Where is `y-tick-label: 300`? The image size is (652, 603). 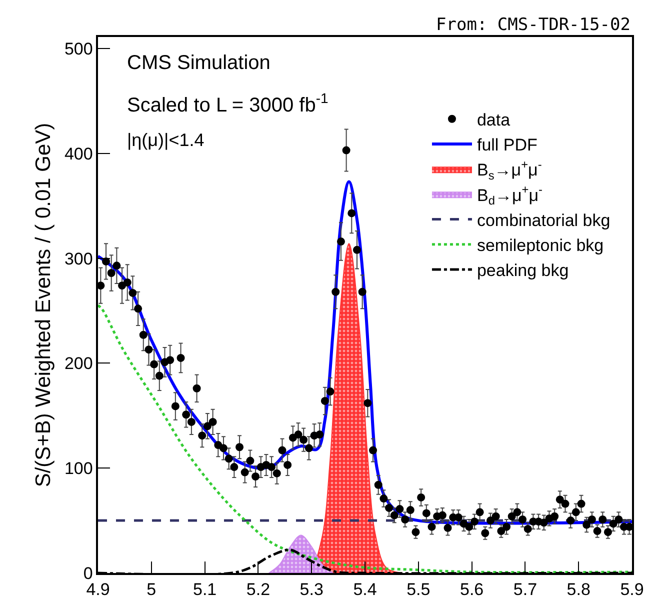 y-tick-label: 300 is located at coordinates (78, 258).